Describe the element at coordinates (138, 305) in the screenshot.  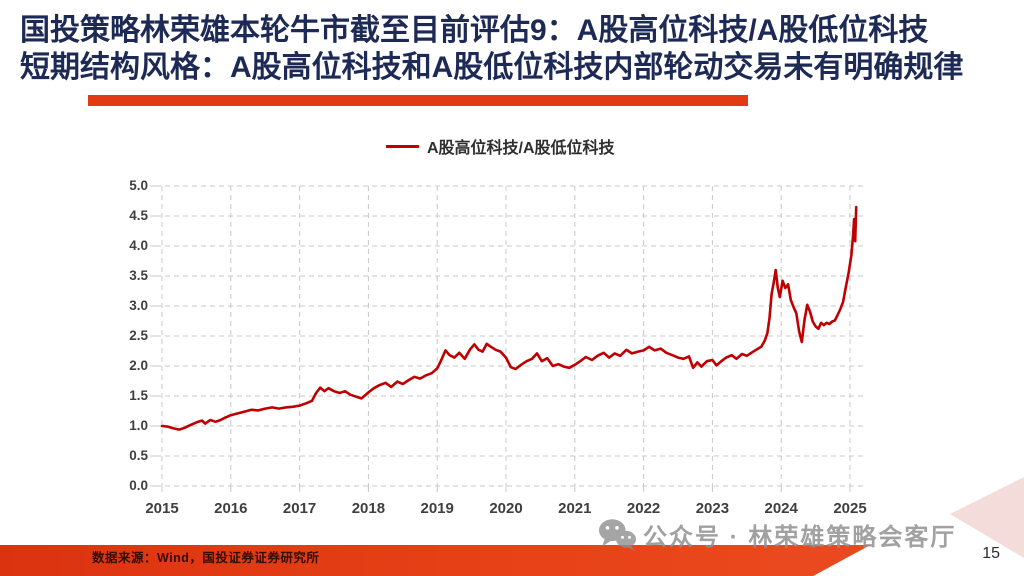
I see `y-tick-label: 3.0` at that location.